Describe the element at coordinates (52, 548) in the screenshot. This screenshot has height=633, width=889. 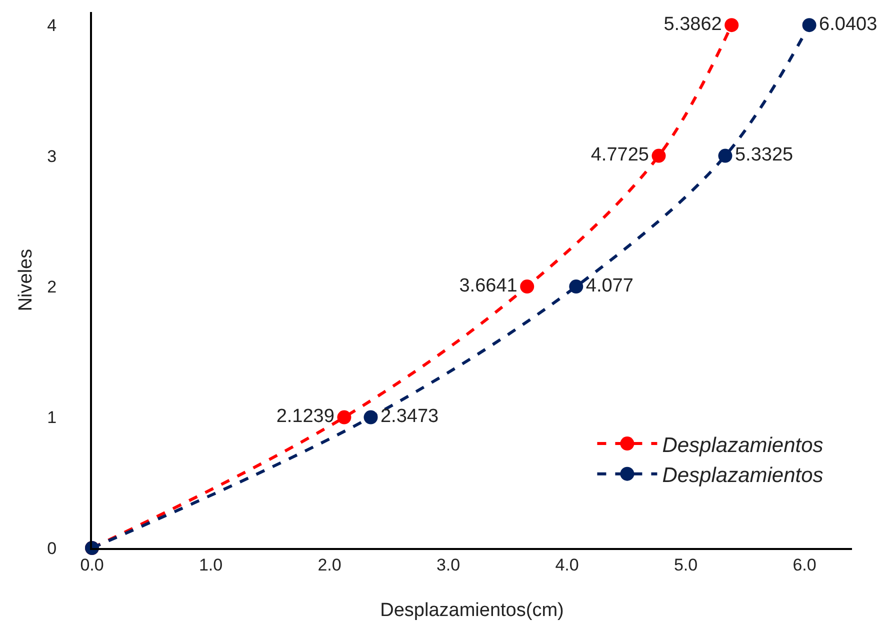
I see `y-tick-label: 0` at that location.